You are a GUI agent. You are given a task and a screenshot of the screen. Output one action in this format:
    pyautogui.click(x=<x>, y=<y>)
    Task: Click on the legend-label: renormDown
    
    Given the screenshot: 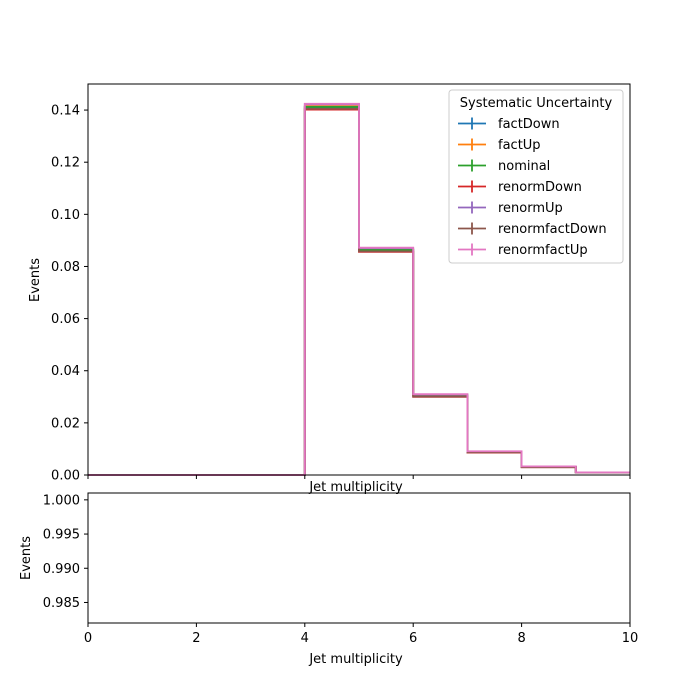 What is the action you would take?
    pyautogui.click(x=540, y=187)
    